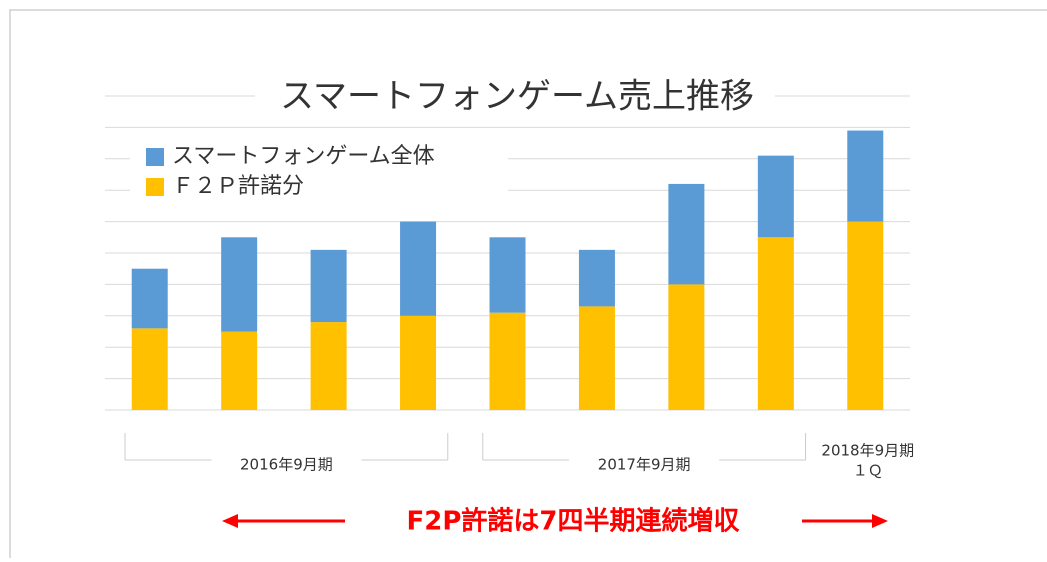 This screenshot has width=1047, height=562. What do you see at coordinates (868, 471) in the screenshot?
I see `group-label: １Ｑ` at bounding box center [868, 471].